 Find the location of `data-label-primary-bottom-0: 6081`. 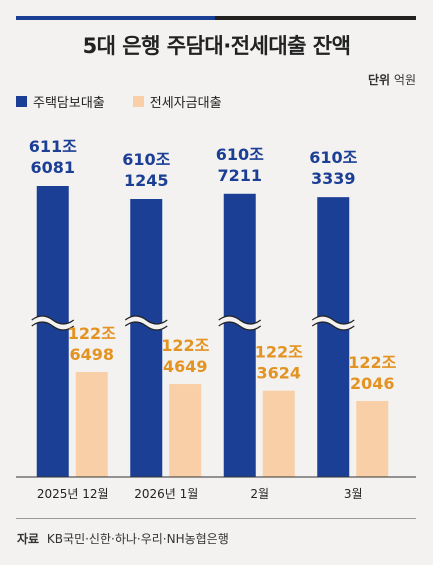

data-label-primary-bottom-0: 6081 is located at coordinates (52, 167).